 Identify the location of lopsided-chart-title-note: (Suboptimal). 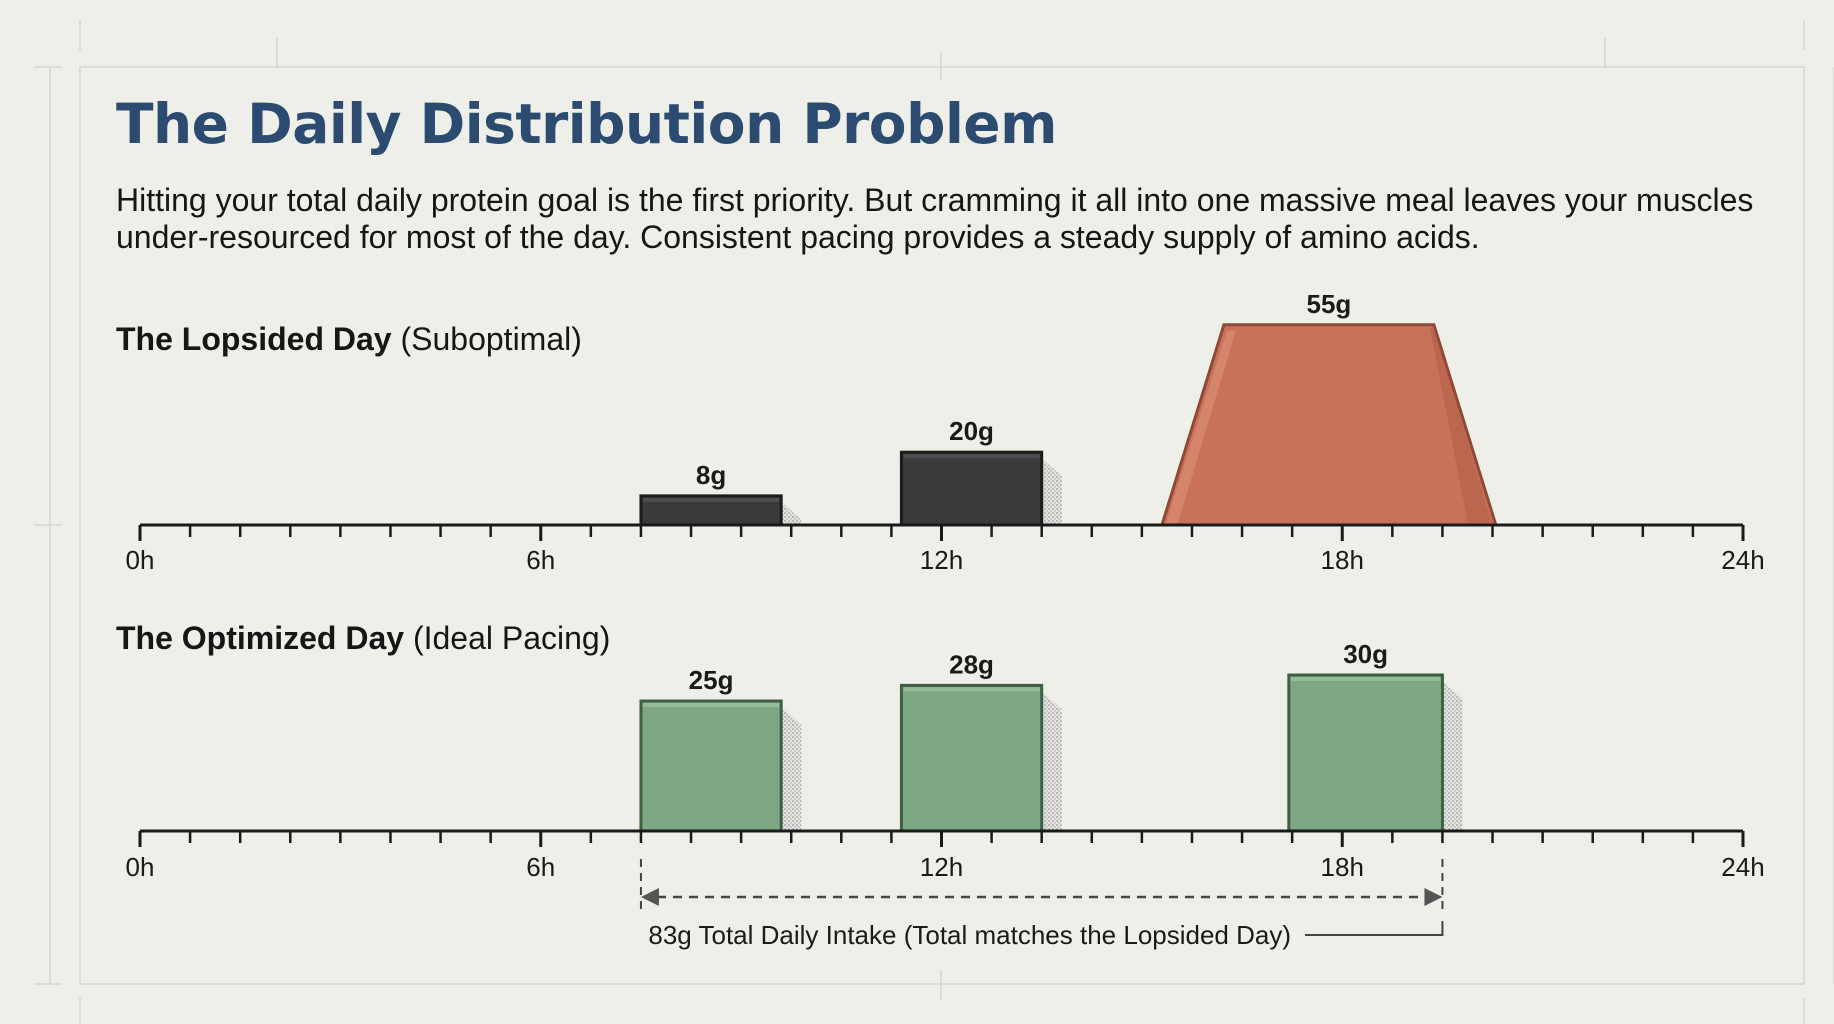
(491, 339).